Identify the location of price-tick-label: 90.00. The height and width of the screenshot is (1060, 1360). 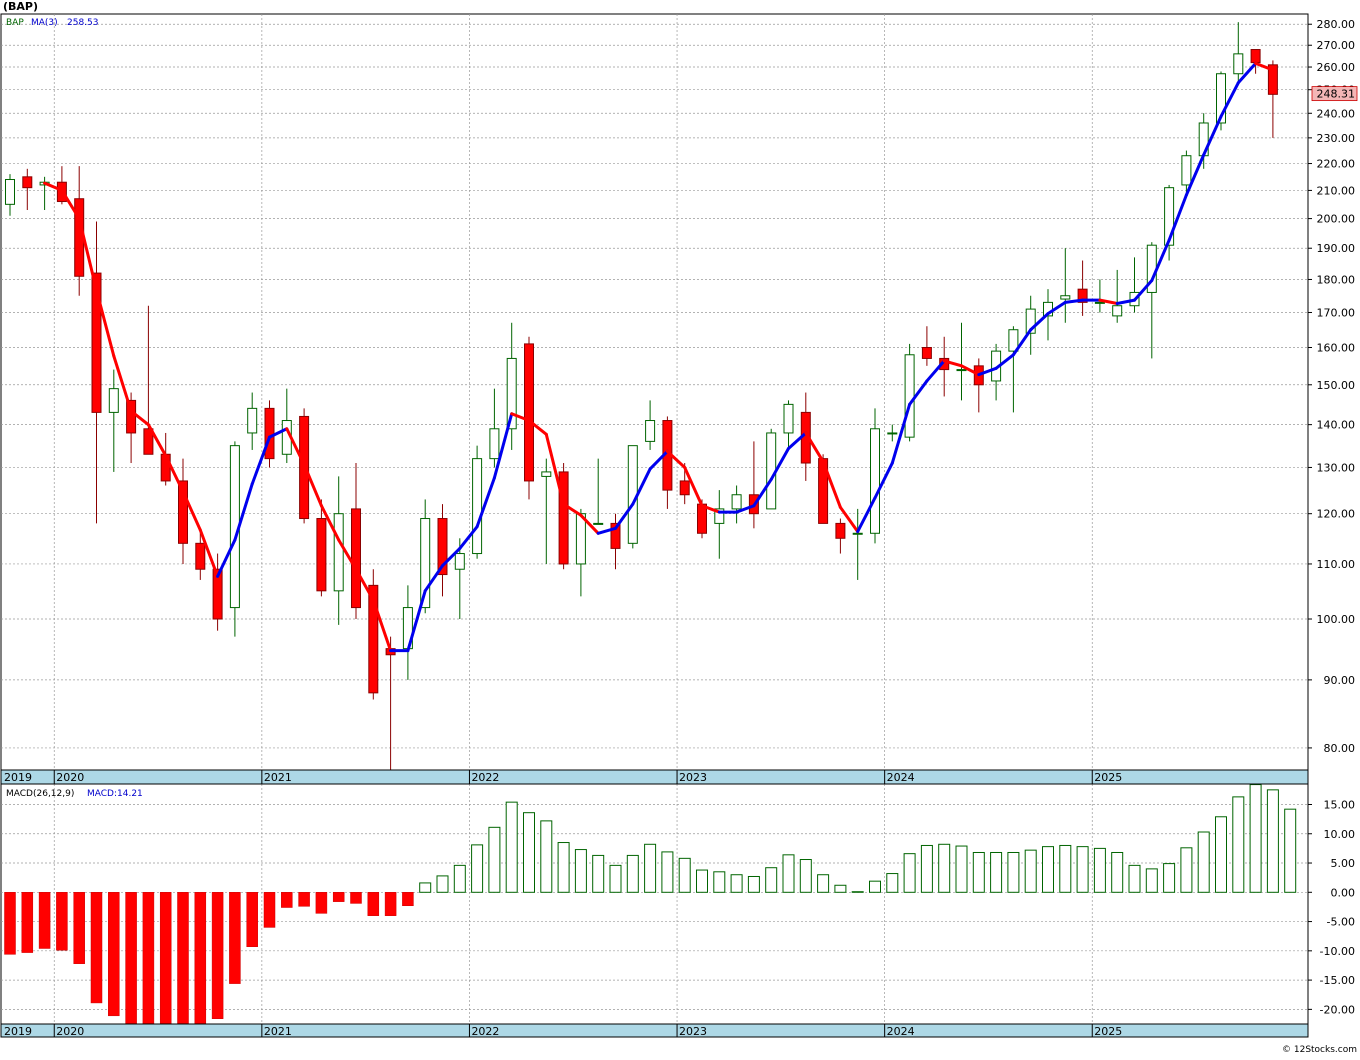
(1340, 680).